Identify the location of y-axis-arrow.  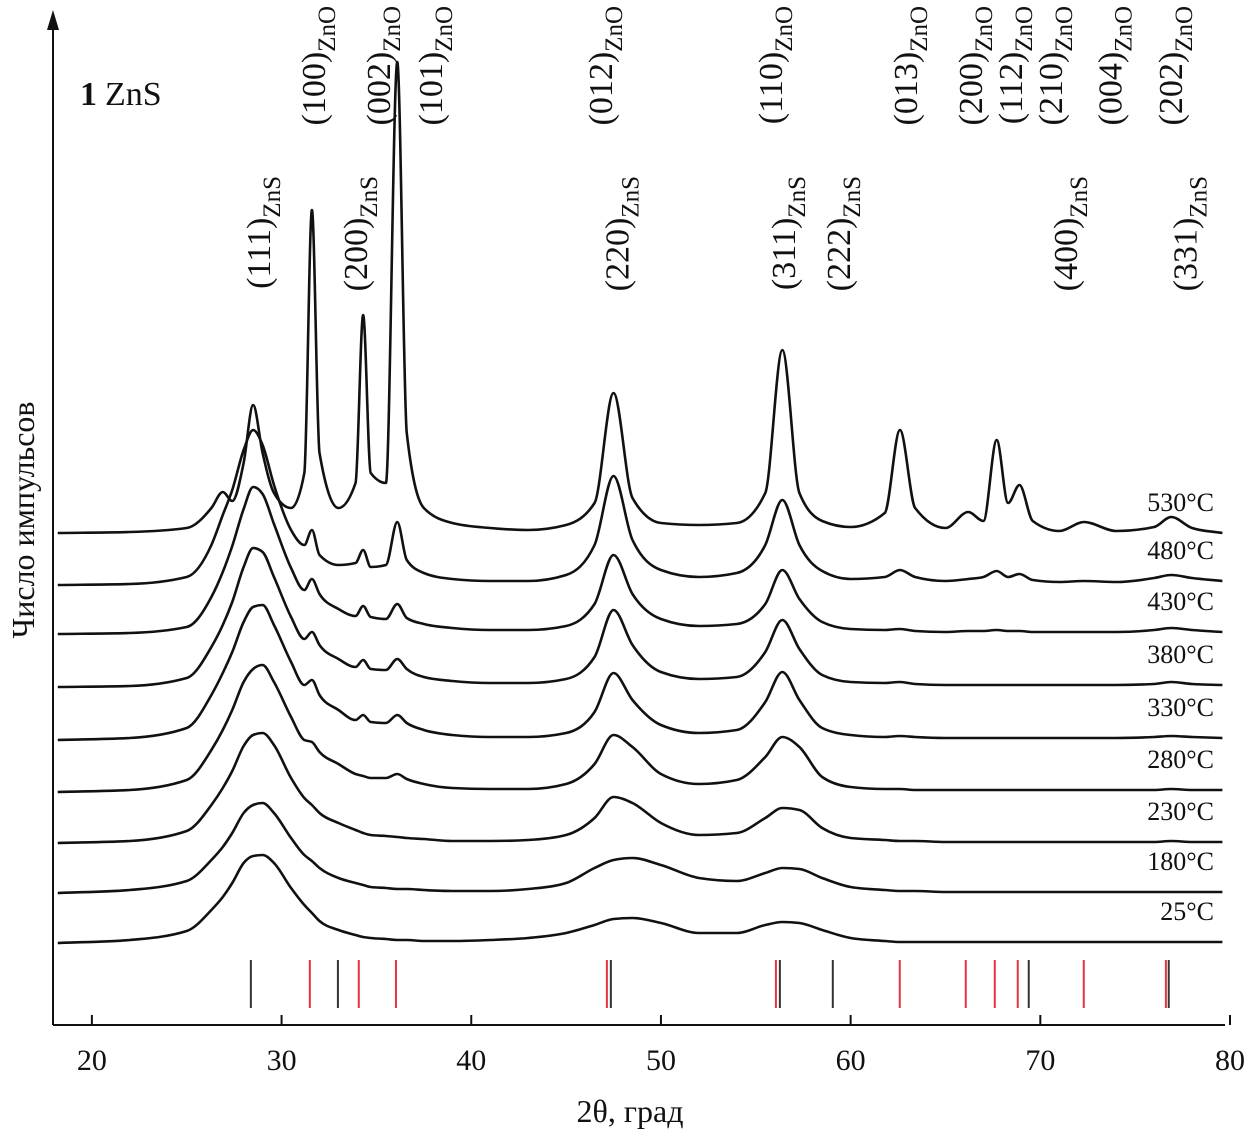
(53, 20).